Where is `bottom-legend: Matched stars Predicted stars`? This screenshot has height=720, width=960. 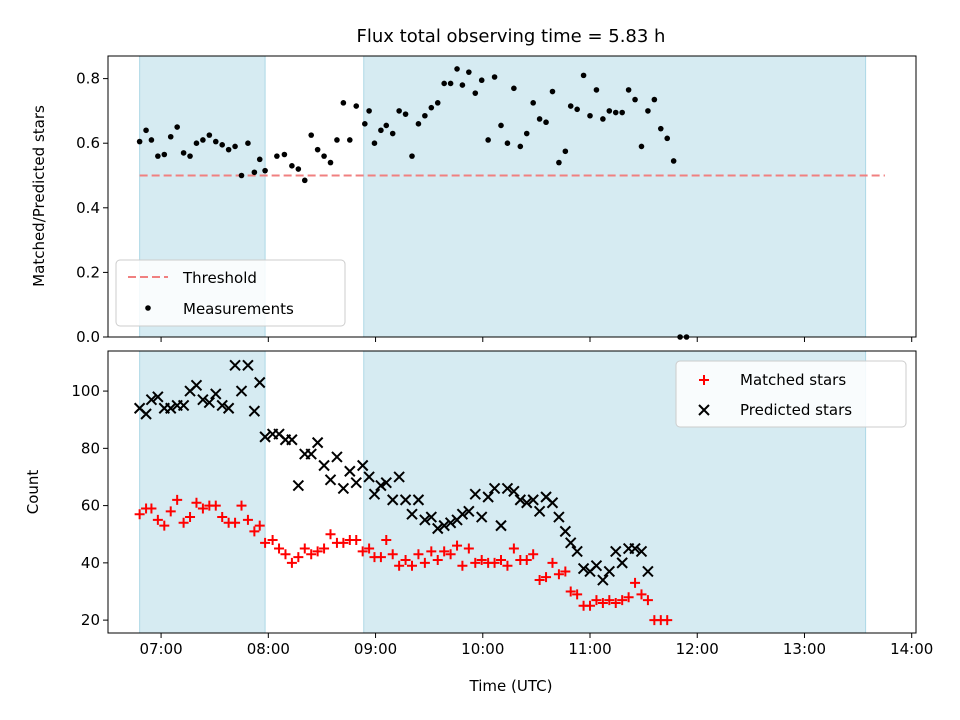
bottom-legend: Matched stars Predicted stars is located at coordinates (791, 394).